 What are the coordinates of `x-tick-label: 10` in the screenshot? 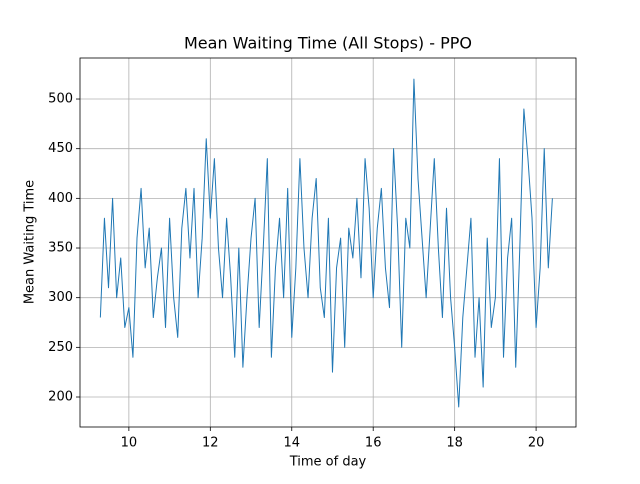 It's located at (129, 443).